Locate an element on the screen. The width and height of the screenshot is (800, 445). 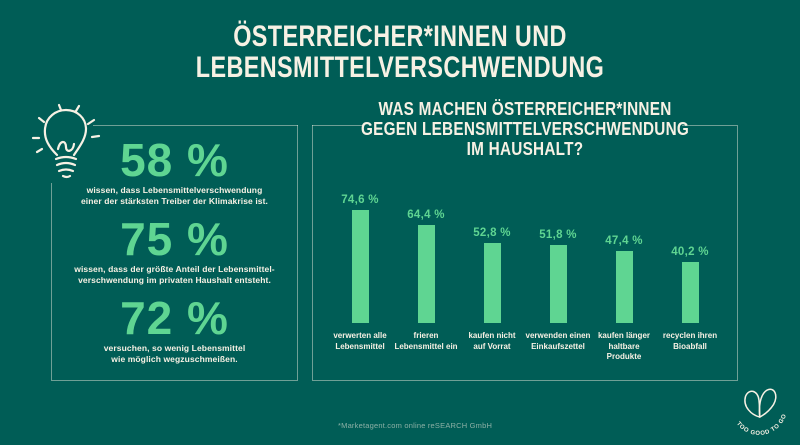
bar-category-label-line: kaufen nicht is located at coordinates (492, 335).